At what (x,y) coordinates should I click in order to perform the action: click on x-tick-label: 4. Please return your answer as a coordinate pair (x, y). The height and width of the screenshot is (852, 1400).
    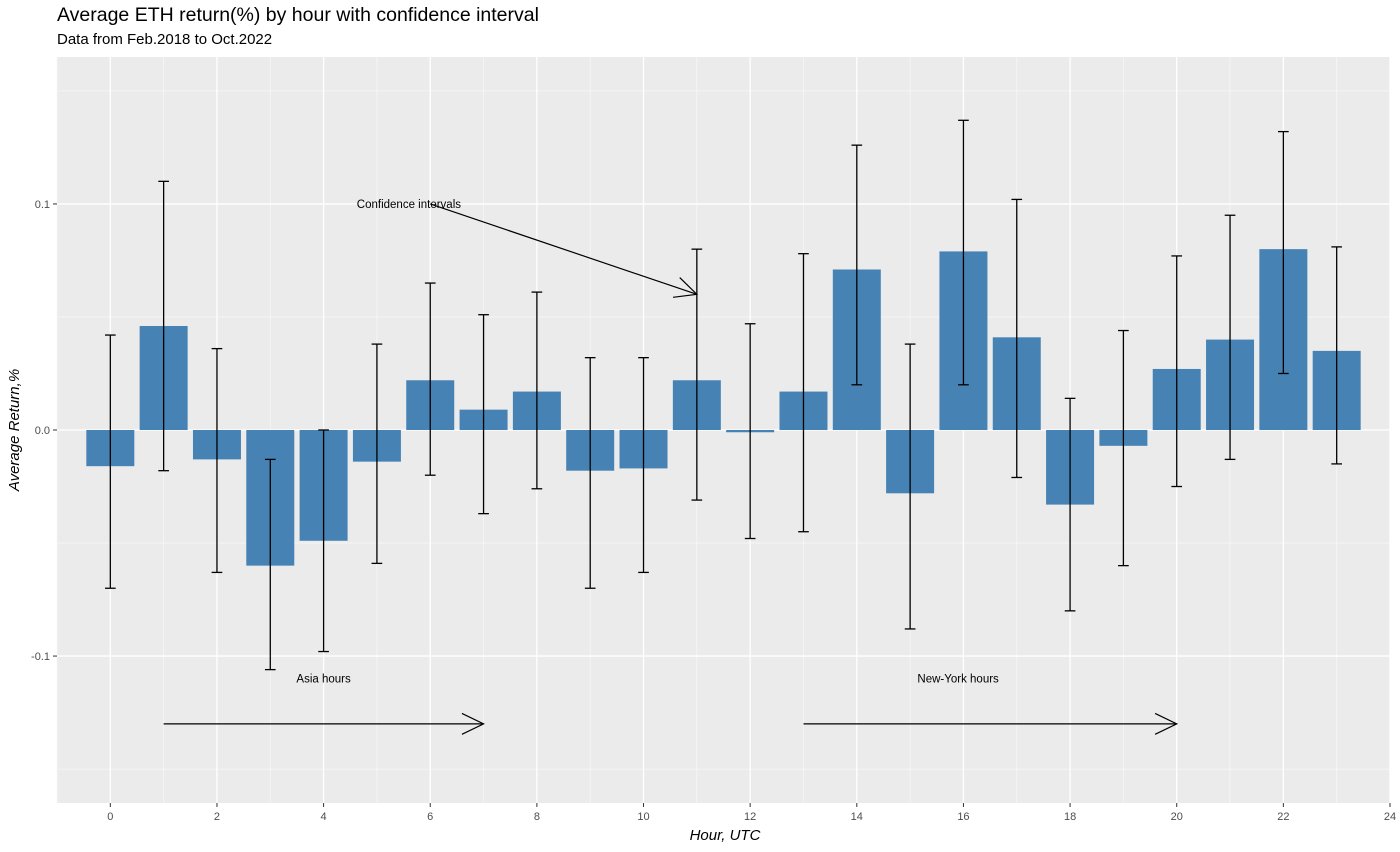
    Looking at the image, I should click on (324, 817).